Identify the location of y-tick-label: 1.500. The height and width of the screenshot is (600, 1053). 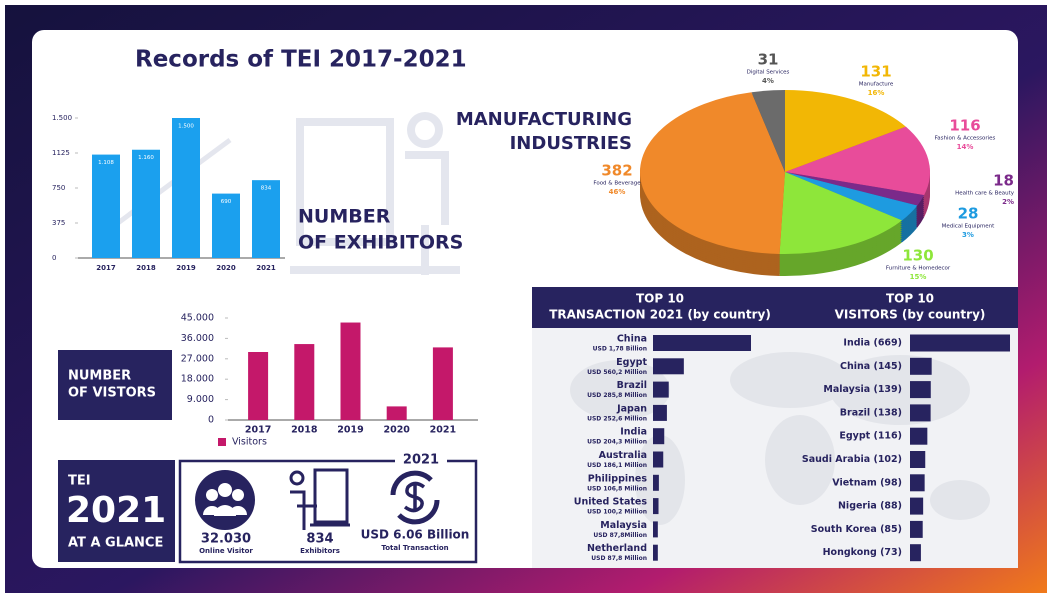
(62, 118).